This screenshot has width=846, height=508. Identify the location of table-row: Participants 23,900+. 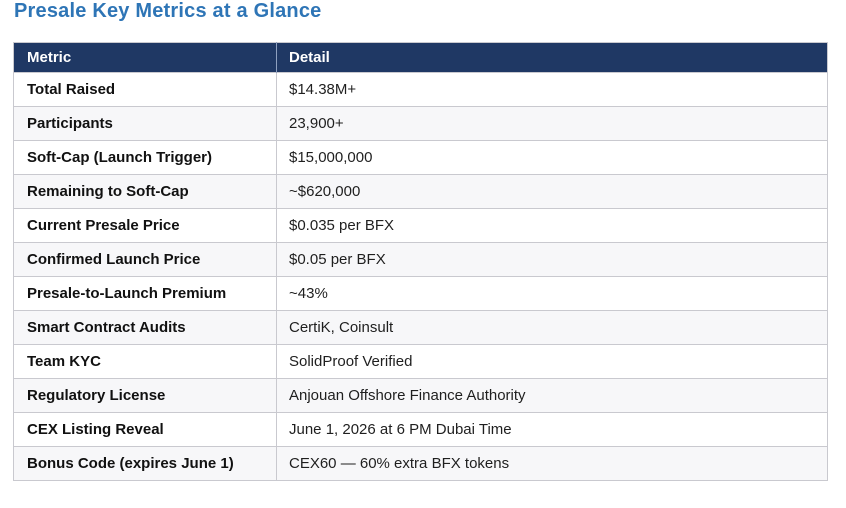
(420, 123).